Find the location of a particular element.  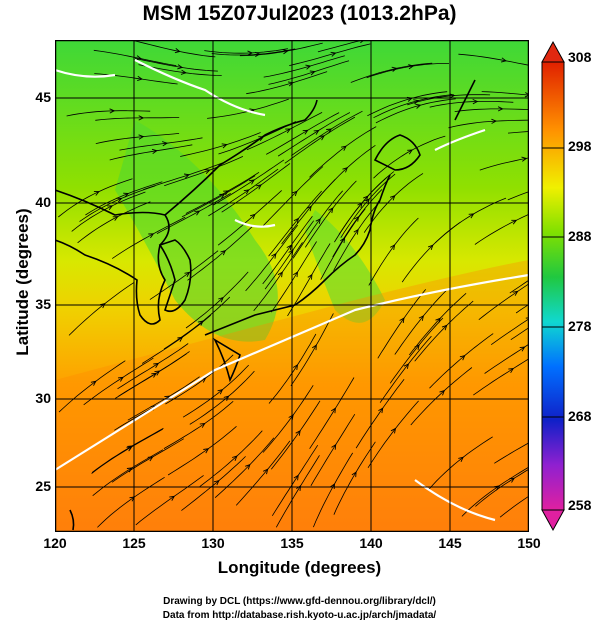

colorbar-tick-label: 288 is located at coordinates (580, 236).